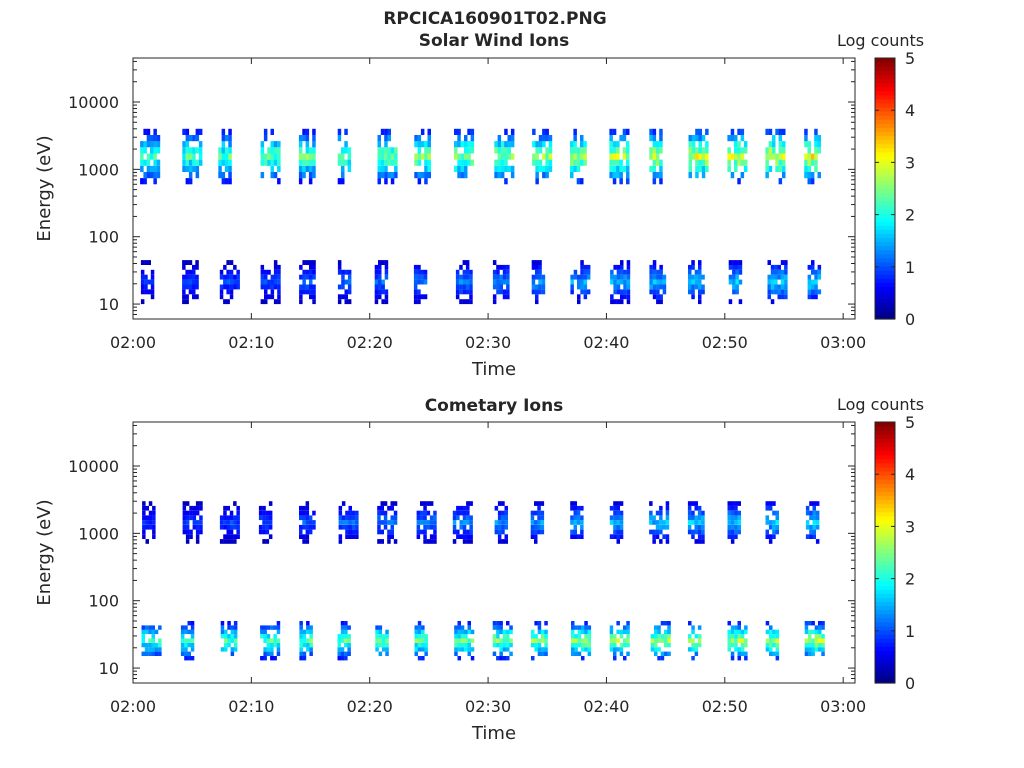 This screenshot has height=768, width=1024. Describe the element at coordinates (109, 304) in the screenshot. I see `y-tick-label: 10` at that location.